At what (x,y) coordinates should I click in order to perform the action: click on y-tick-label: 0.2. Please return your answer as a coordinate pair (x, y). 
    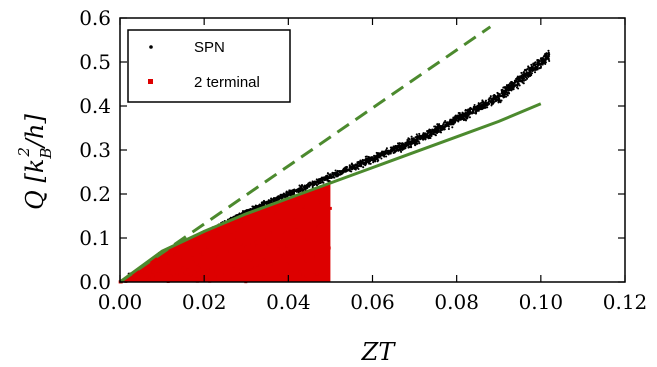
    Looking at the image, I should click on (95, 194).